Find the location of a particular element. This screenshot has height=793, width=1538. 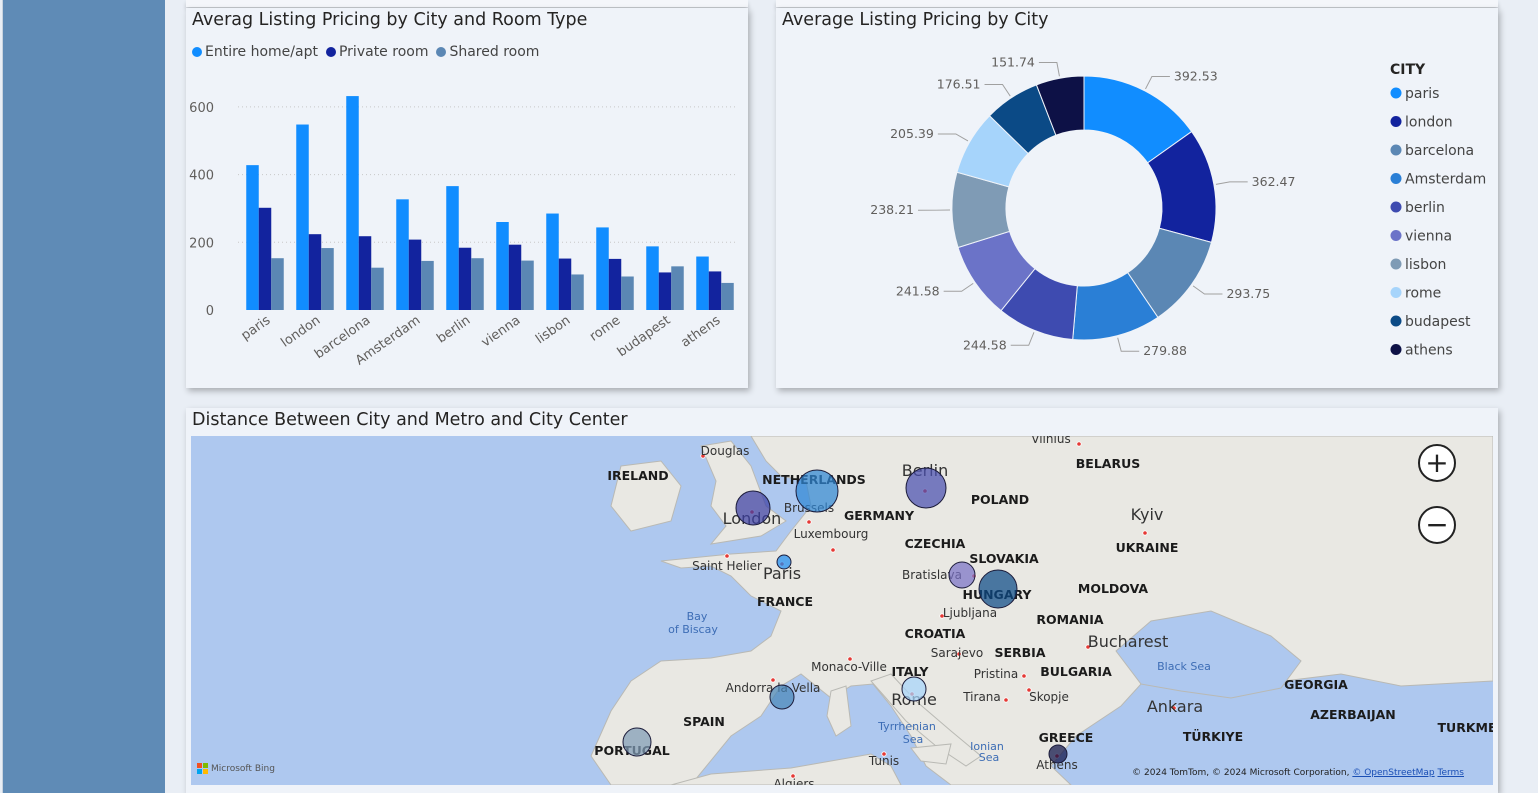

zoom-out-button: − is located at coordinates (1437, 525).